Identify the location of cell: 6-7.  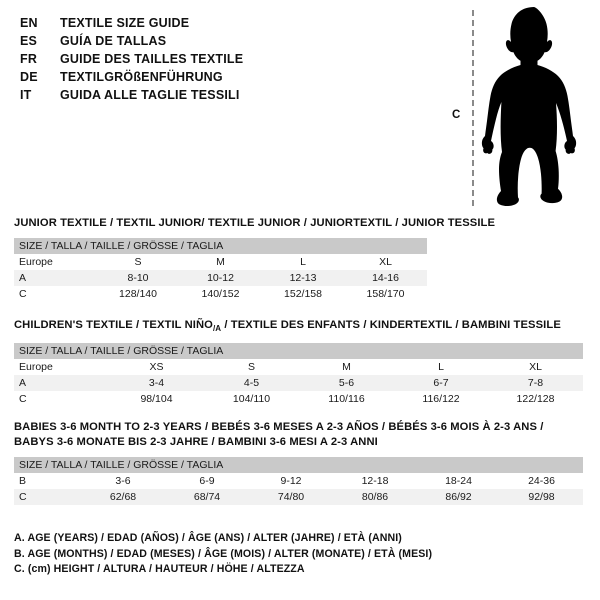
(441, 383).